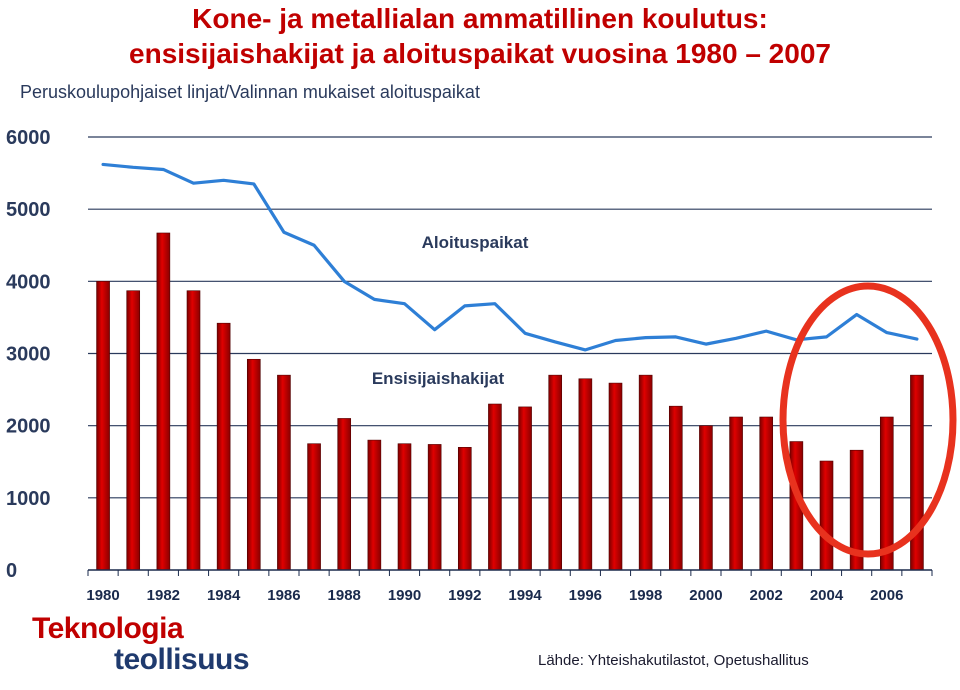 This screenshot has width=960, height=690. I want to click on series-label-aloituspaikat: Aloituspaikat, so click(475, 242).